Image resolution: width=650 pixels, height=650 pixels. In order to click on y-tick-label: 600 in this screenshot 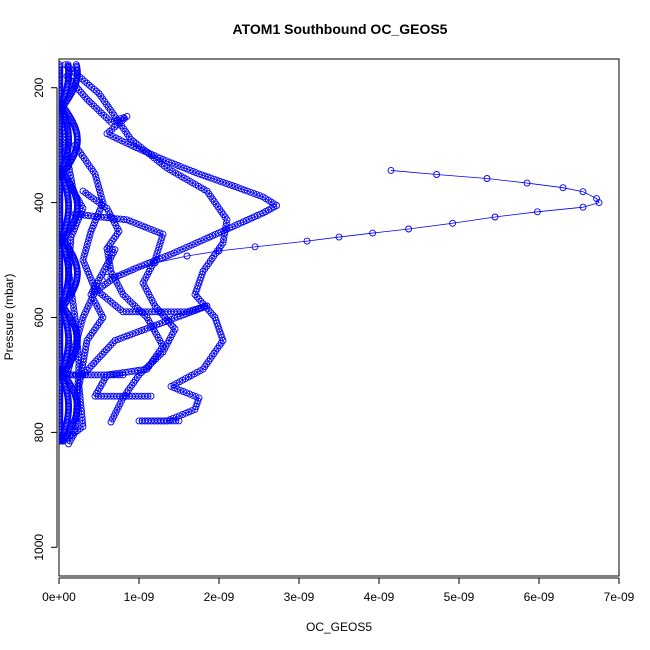, I will do `click(39, 317)`.